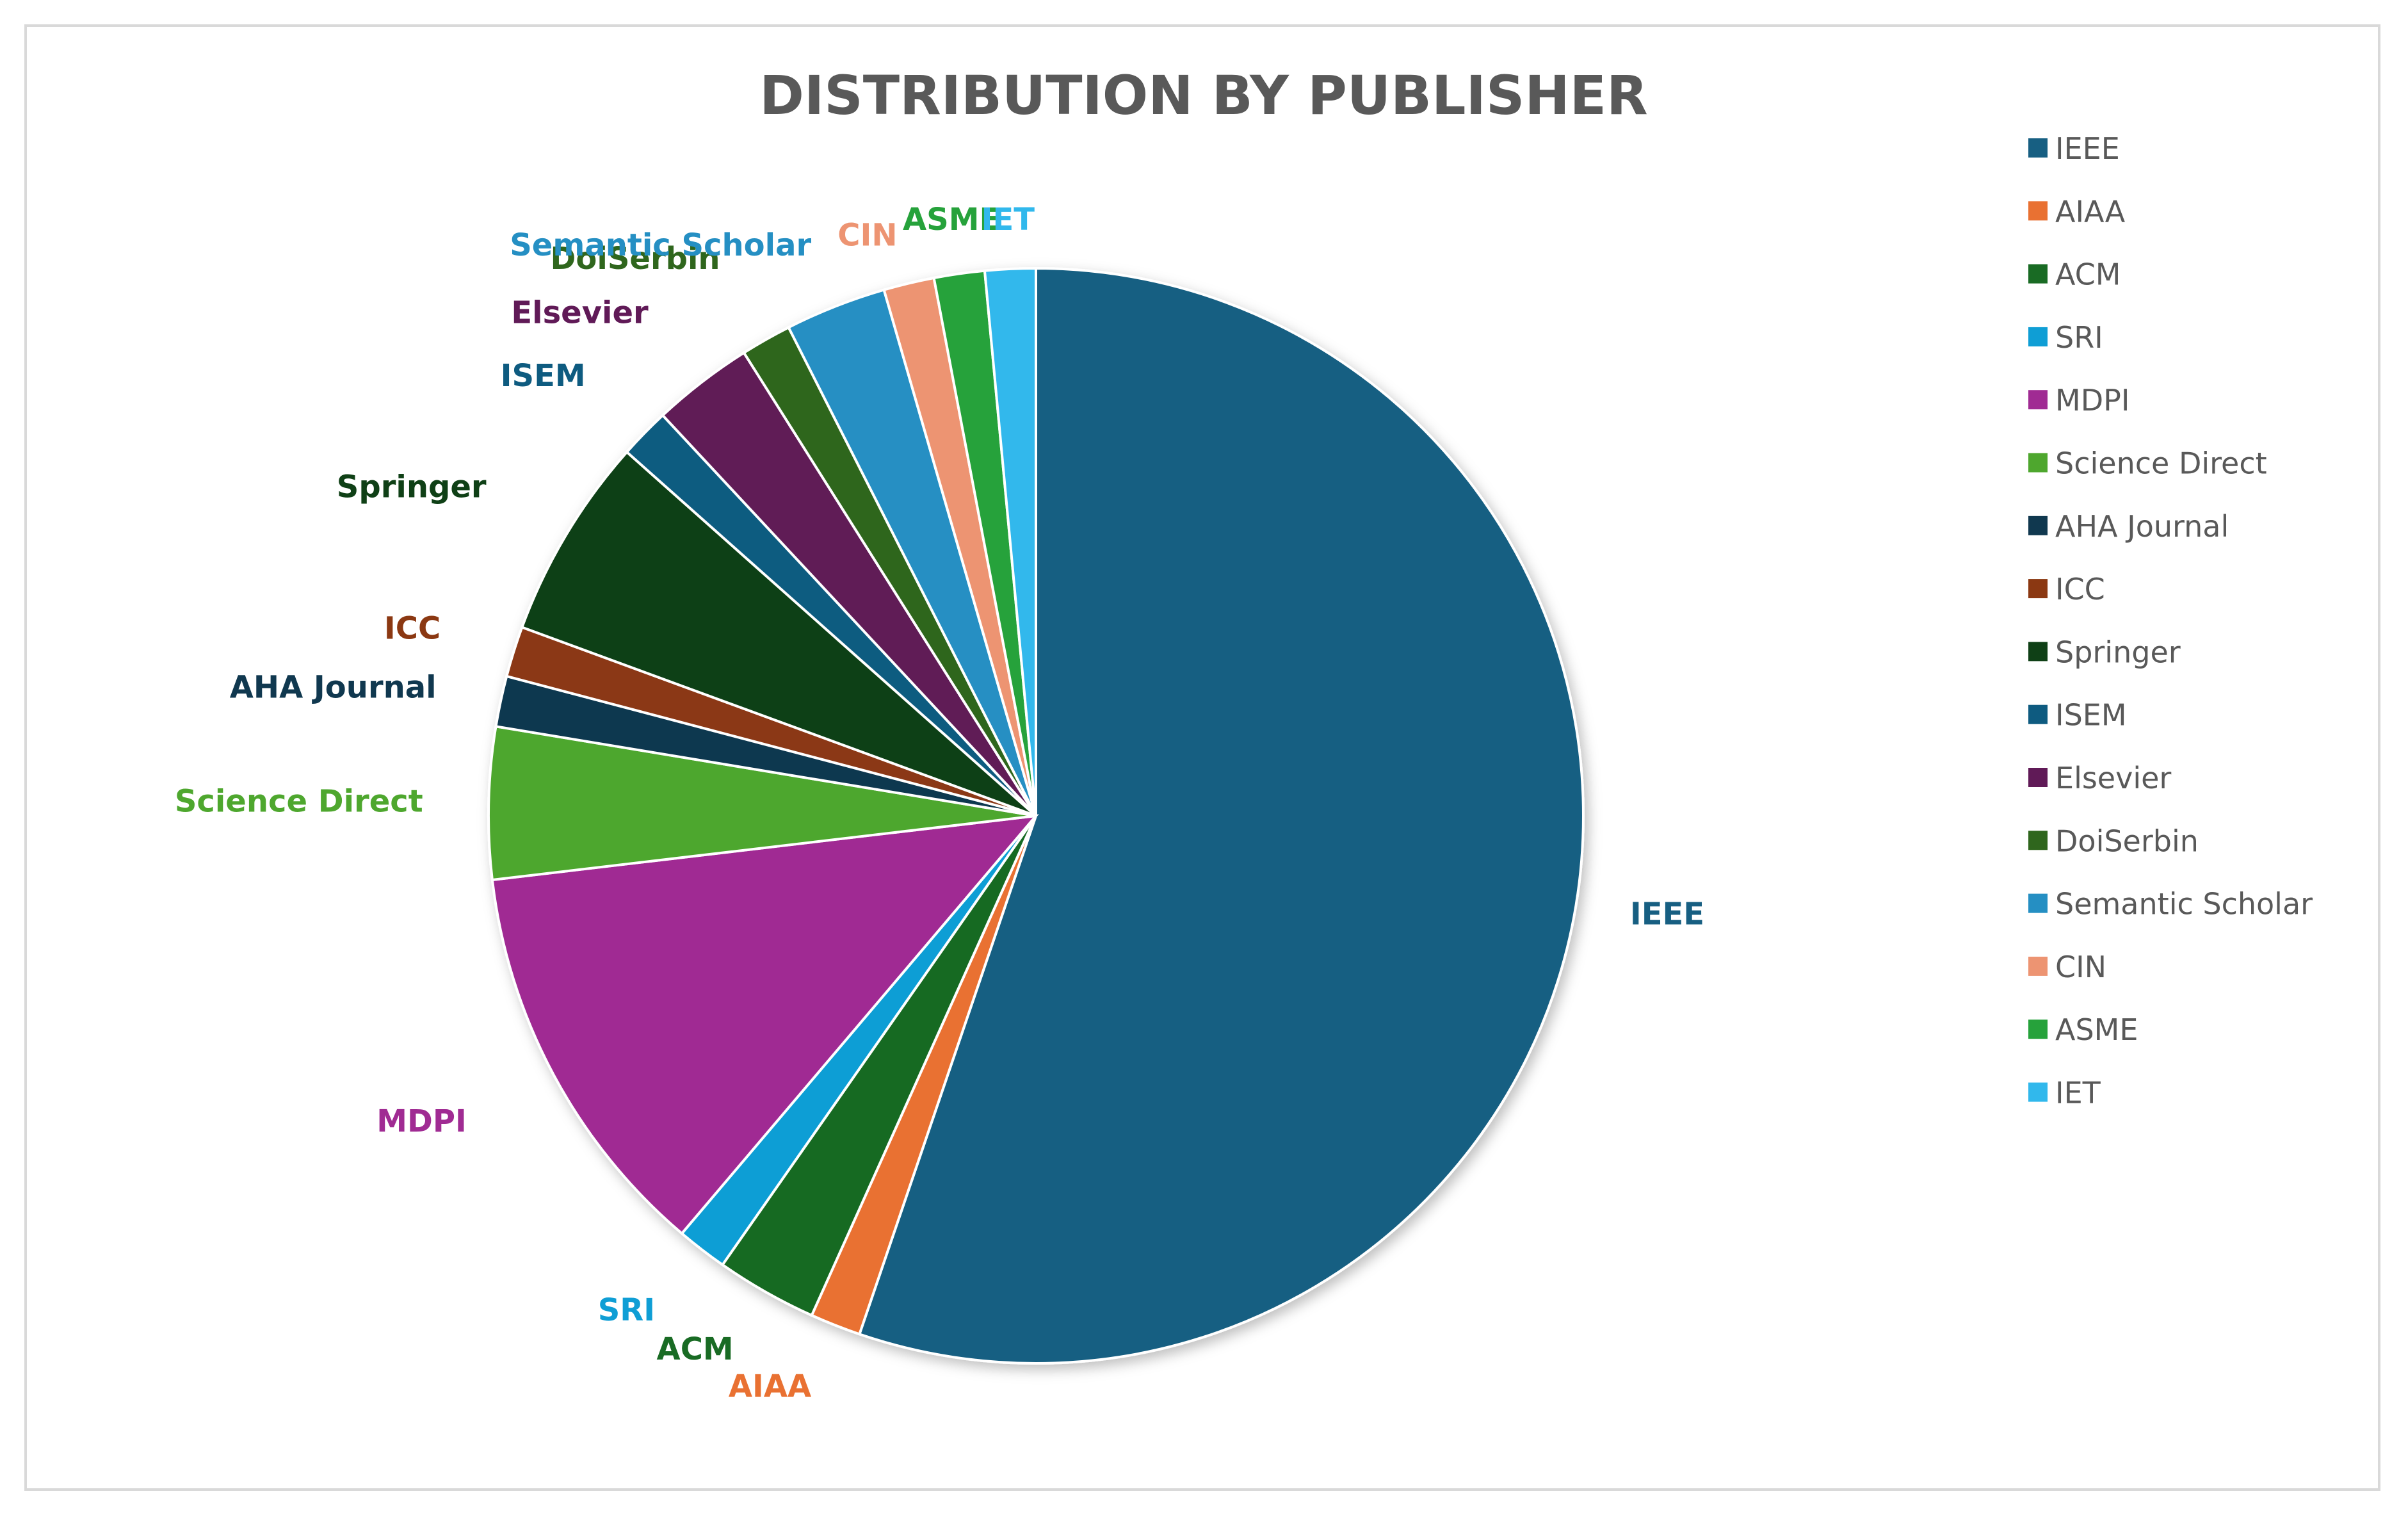  I want to click on legend-label-cin: CIN, so click(2080, 967).